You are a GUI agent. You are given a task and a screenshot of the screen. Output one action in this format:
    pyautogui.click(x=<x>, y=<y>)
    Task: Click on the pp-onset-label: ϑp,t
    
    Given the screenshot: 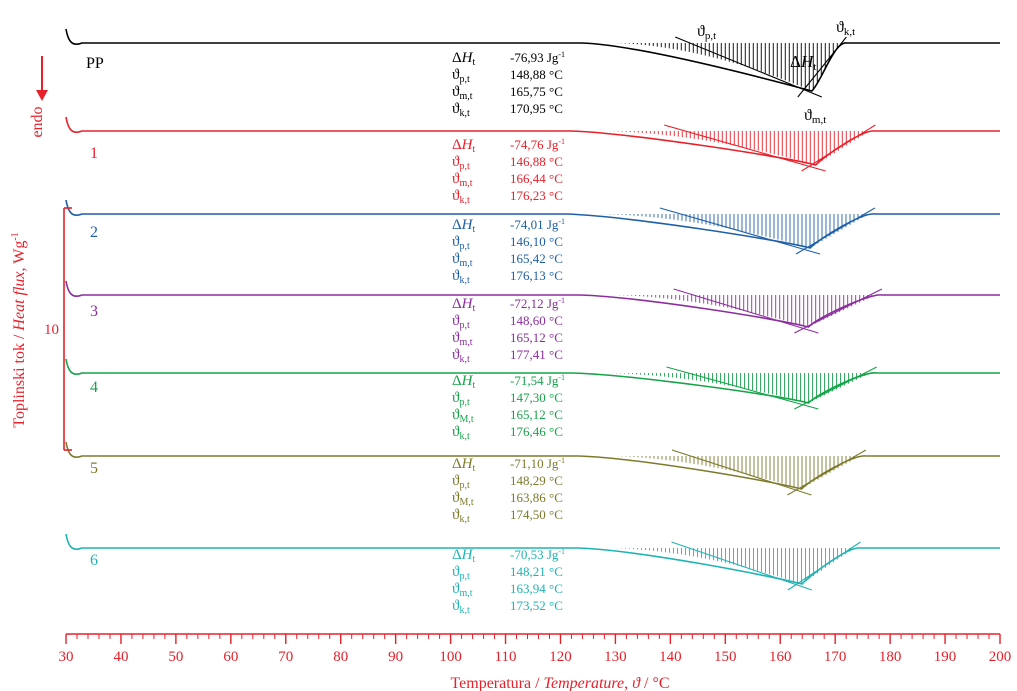 What is the action you would take?
    pyautogui.click(x=706, y=32)
    